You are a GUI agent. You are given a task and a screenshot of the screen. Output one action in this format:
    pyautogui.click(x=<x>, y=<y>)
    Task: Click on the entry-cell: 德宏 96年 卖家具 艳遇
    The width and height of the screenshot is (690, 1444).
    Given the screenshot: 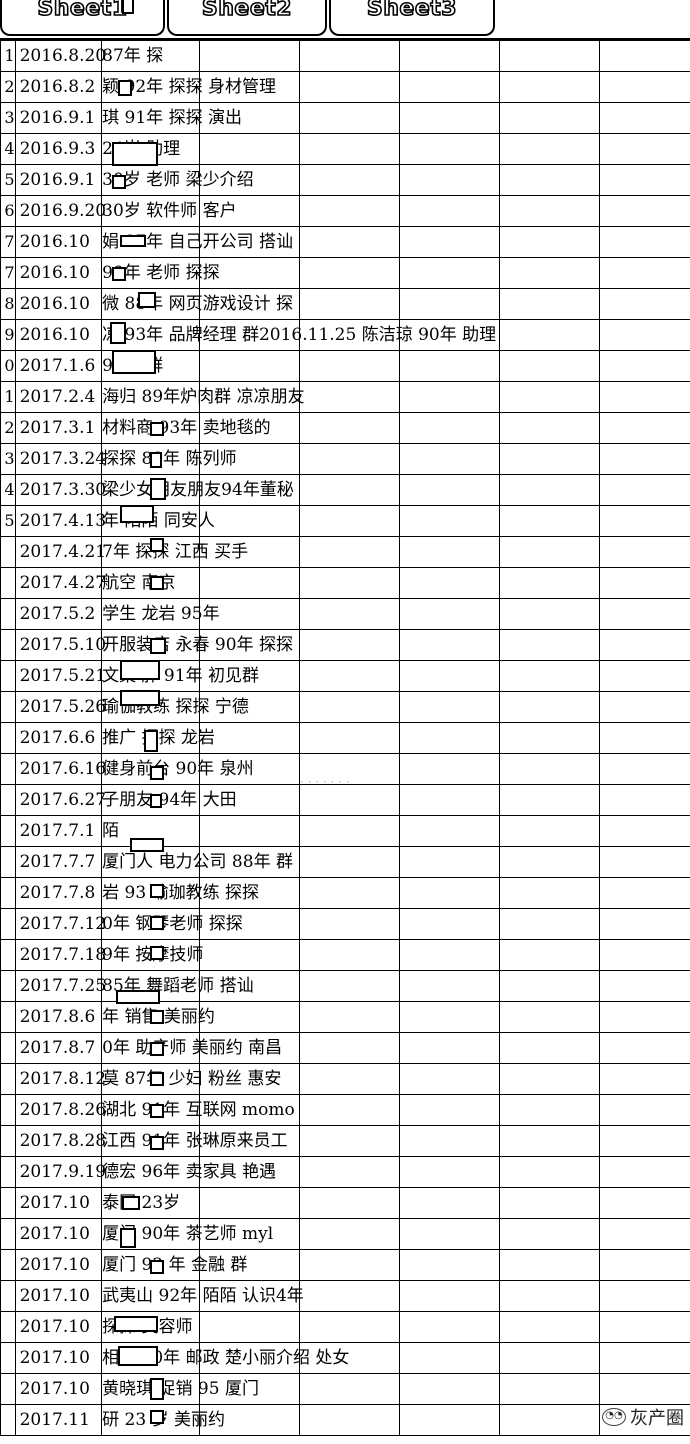 What is the action you would take?
    pyautogui.click(x=188, y=1172)
    